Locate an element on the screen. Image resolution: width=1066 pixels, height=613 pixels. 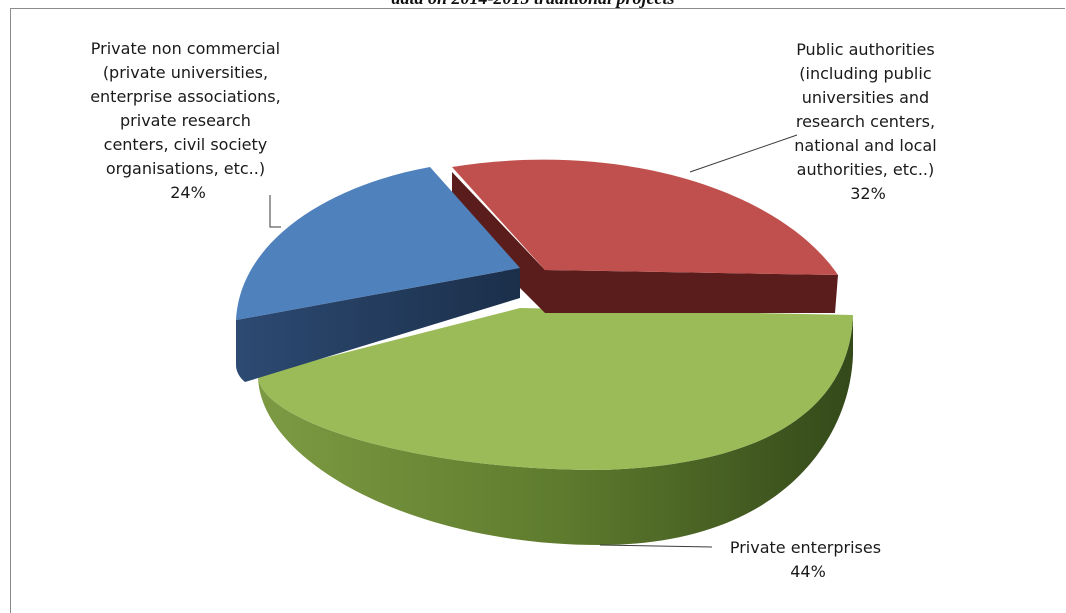
slice-public-authorities-side is located at coordinates (645, 242).